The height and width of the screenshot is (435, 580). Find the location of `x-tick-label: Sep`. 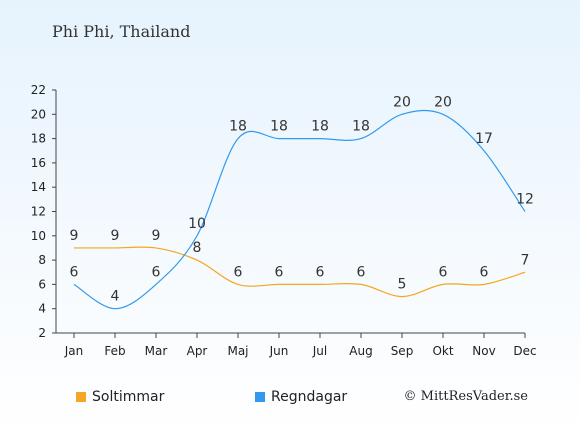

x-tick-label: Sep is located at coordinates (402, 351).